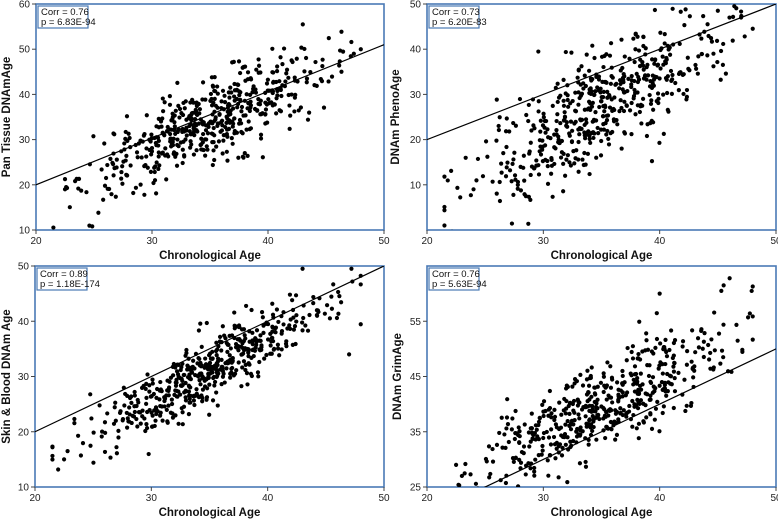 This screenshot has width=778, height=519. What do you see at coordinates (35, 498) in the screenshot?
I see `x-tick-label: 20` at bounding box center [35, 498].